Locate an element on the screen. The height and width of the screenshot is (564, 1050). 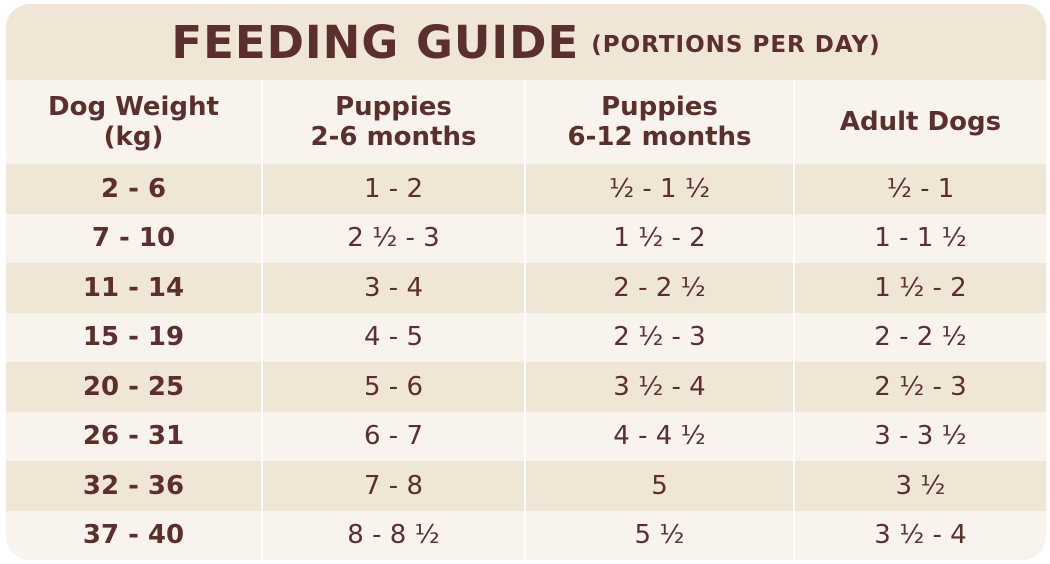
portion-cell: 5 is located at coordinates (659, 486).